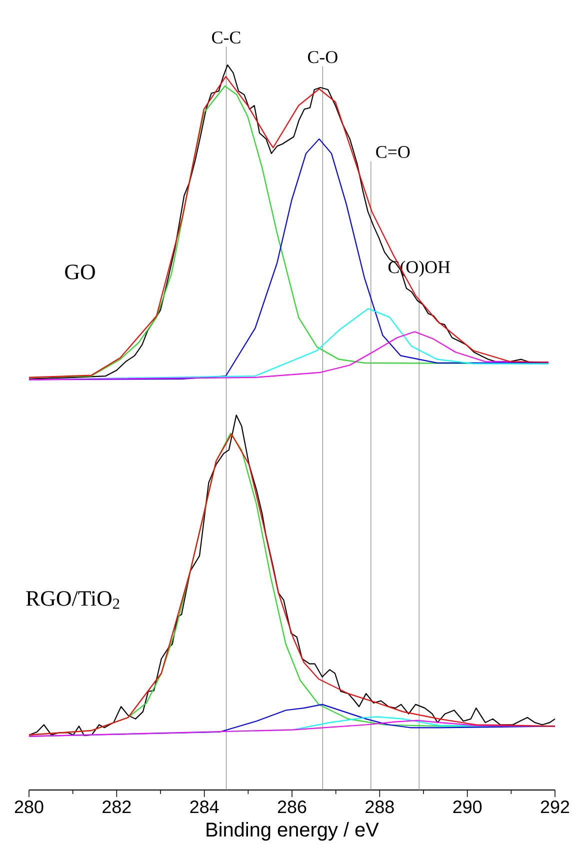 The image size is (572, 866). I want to click on annotation: GO, so click(80, 272).